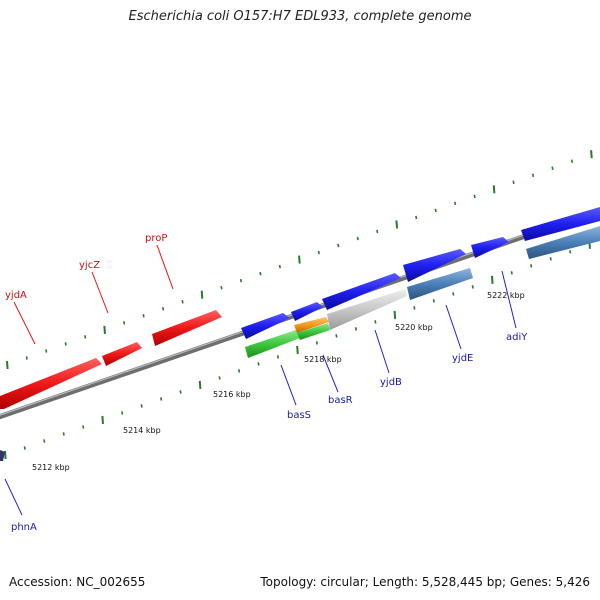  I want to click on gene-arrow-yjdE-upper, so click(434, 265).